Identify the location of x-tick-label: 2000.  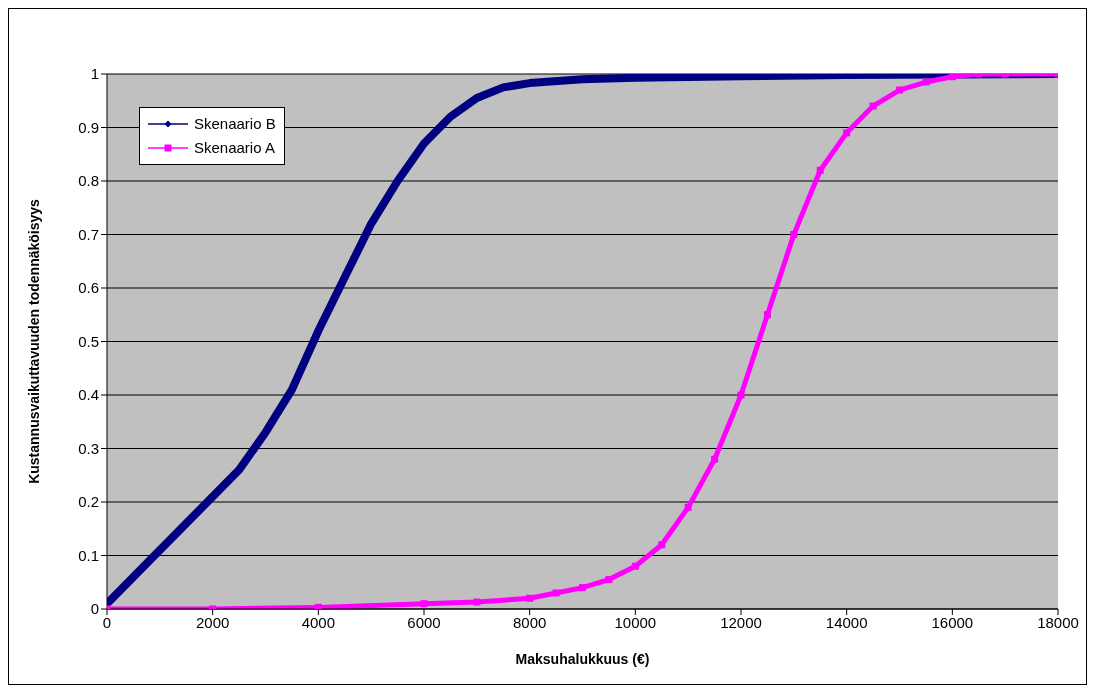
(212, 622).